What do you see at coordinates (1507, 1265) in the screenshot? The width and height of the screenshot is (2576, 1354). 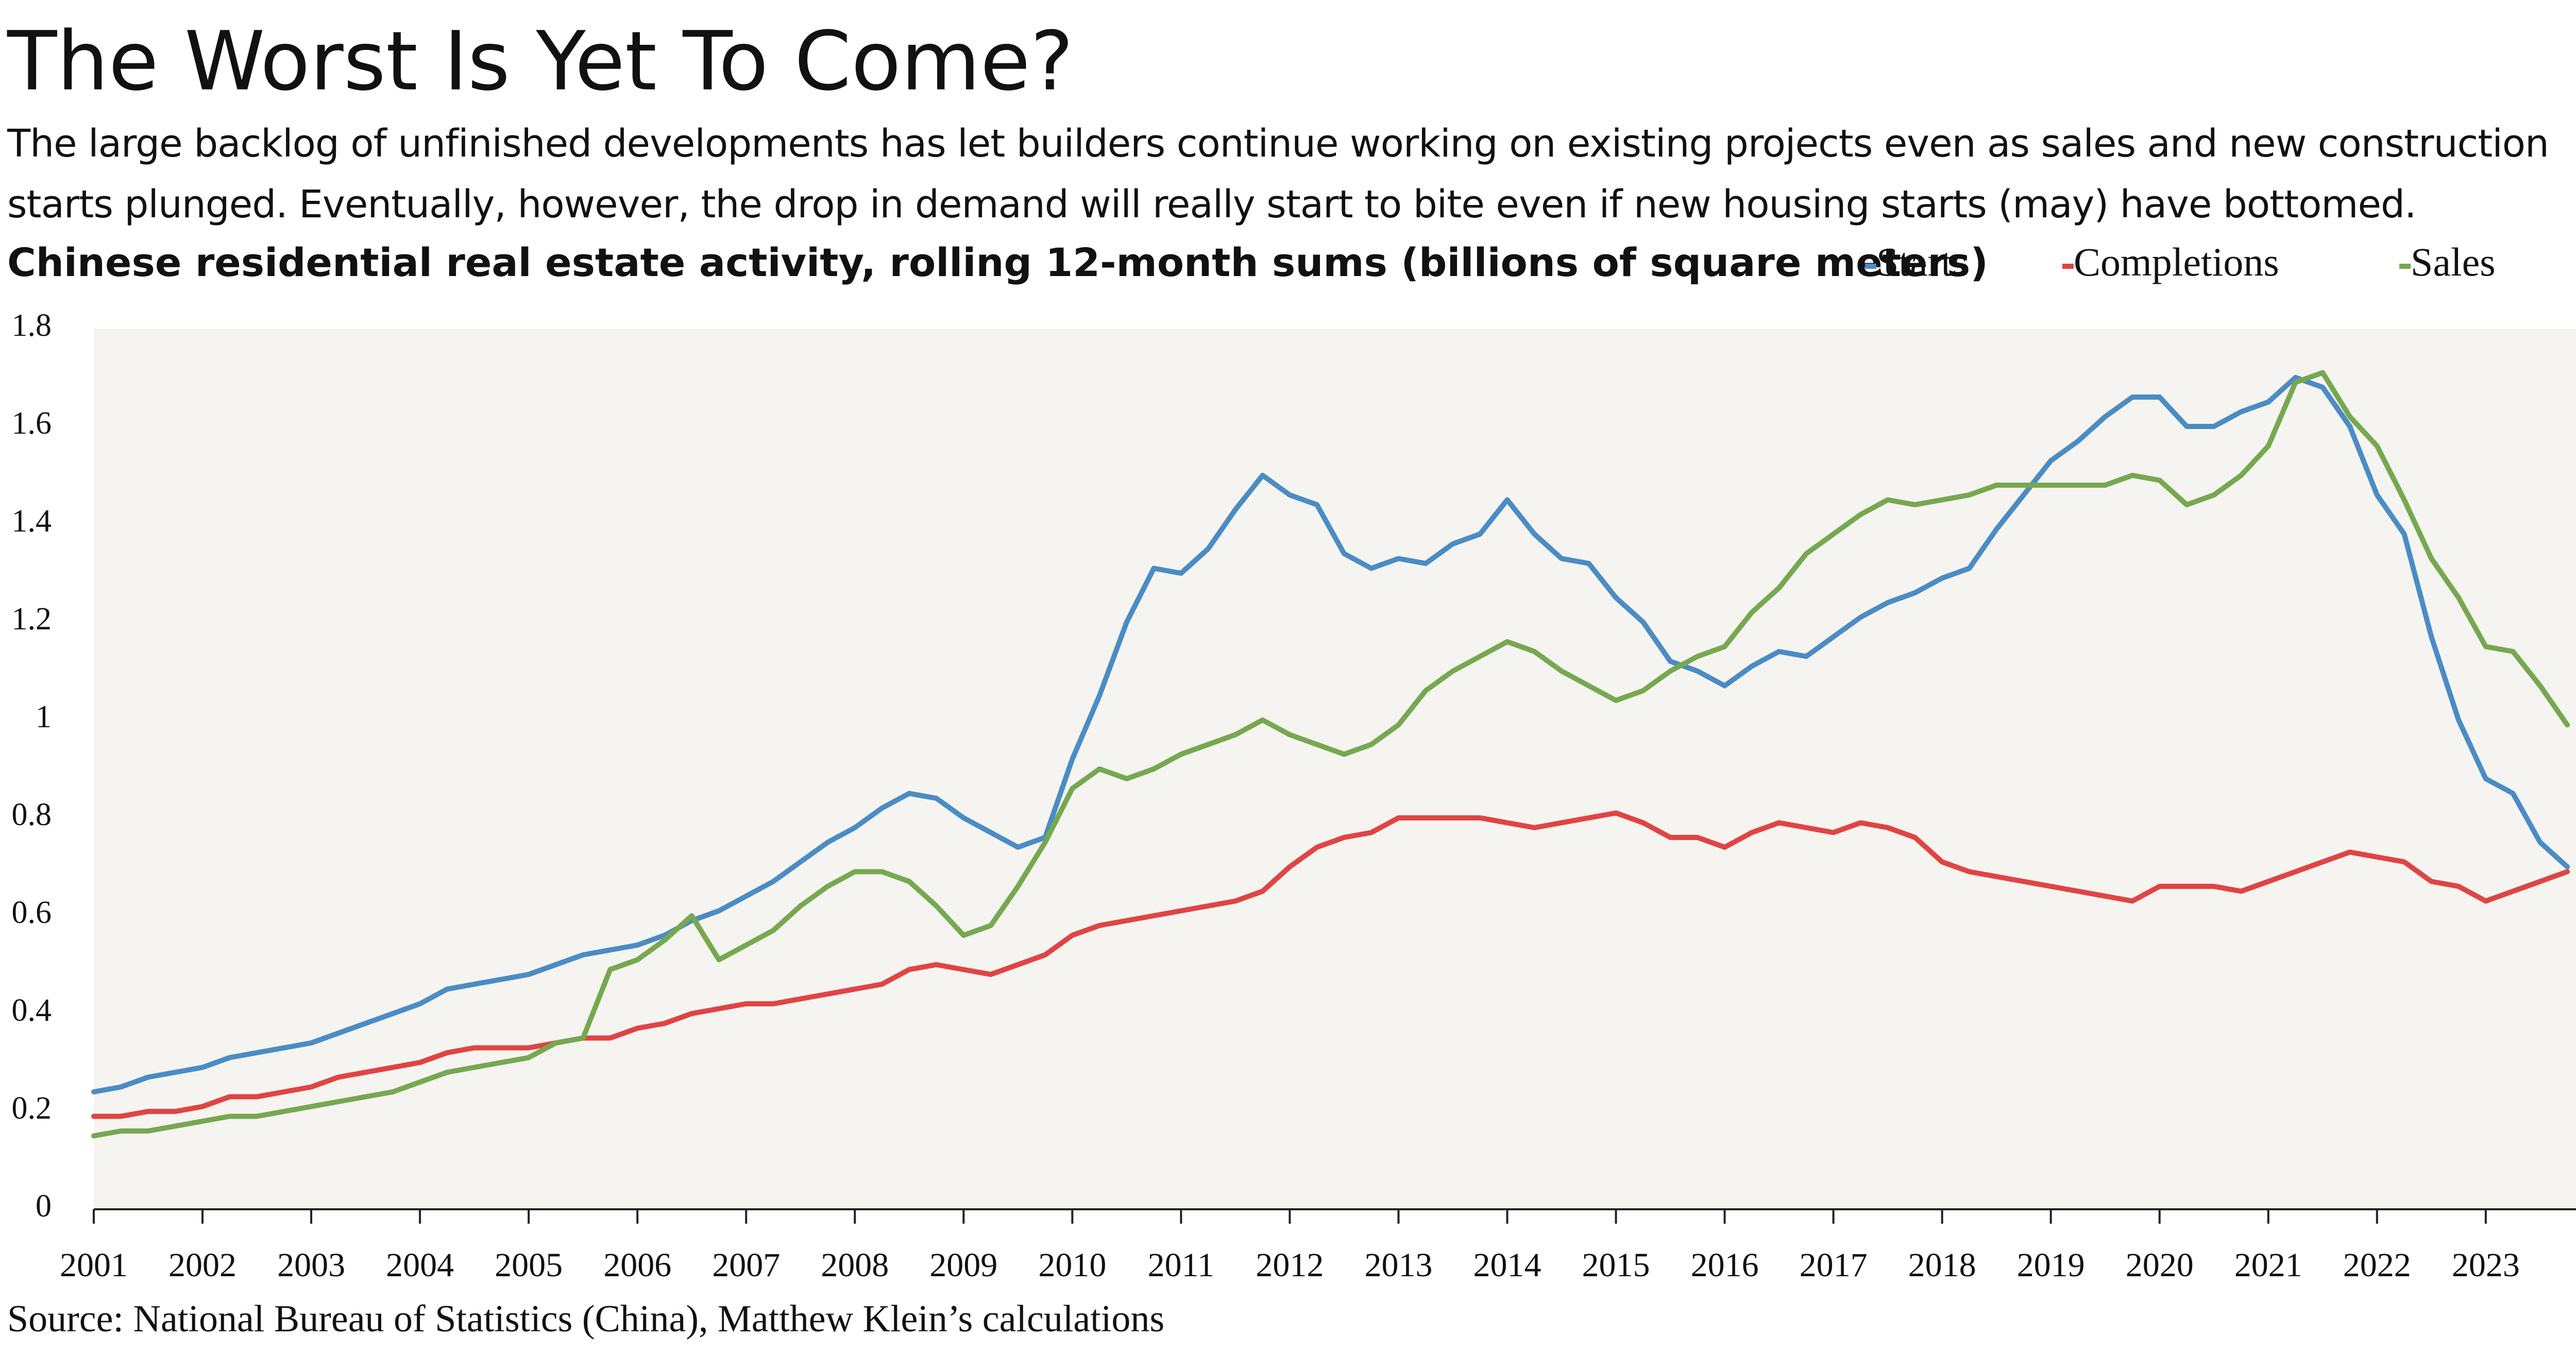 I see `x-tick-label: 2014` at bounding box center [1507, 1265].